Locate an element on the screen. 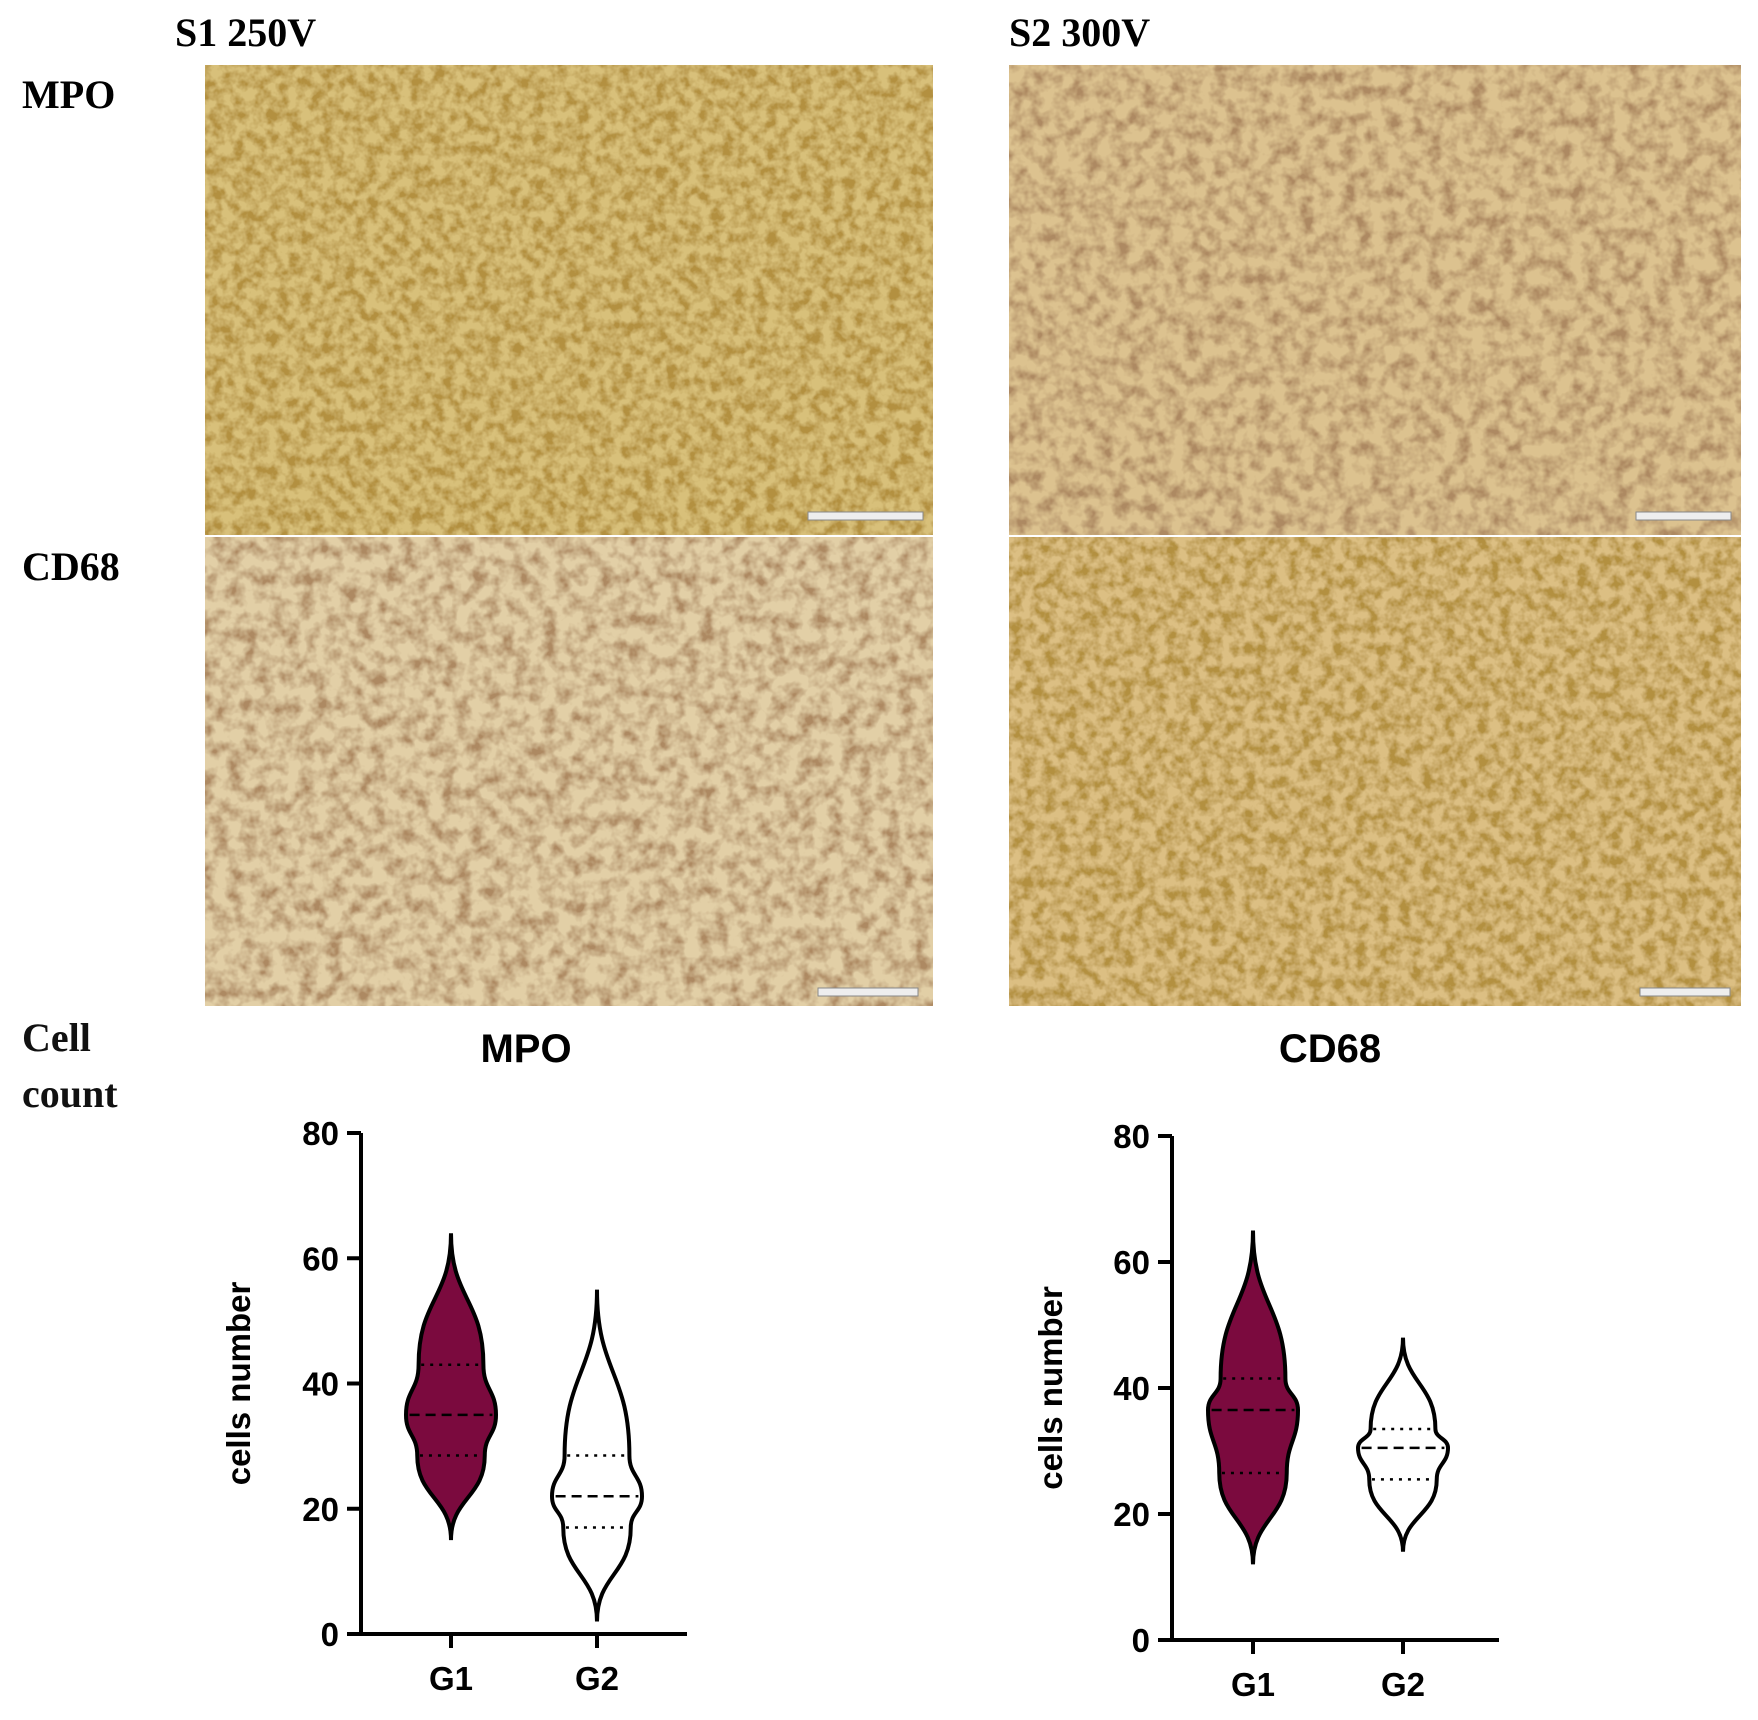  row-label: CD68 is located at coordinates (71, 566).